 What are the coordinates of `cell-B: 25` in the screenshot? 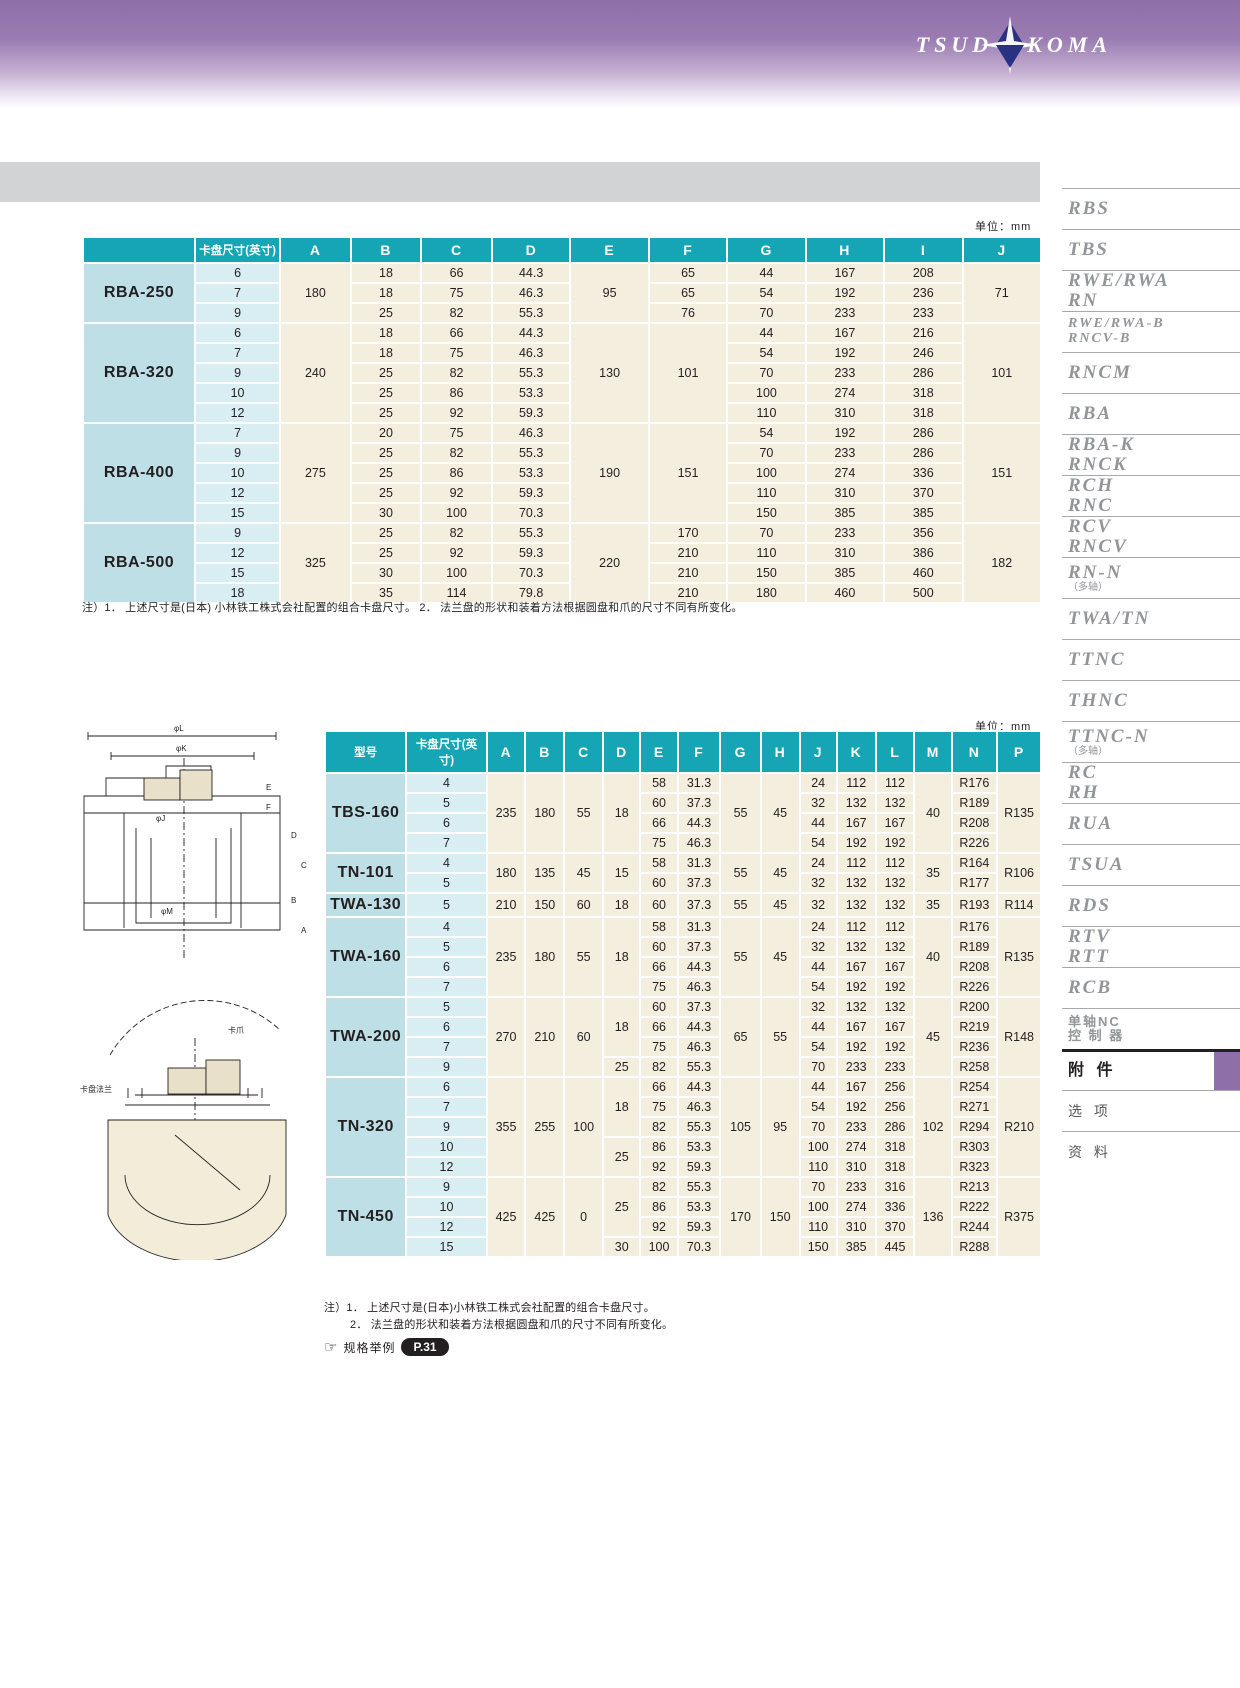 It's located at (386, 393).